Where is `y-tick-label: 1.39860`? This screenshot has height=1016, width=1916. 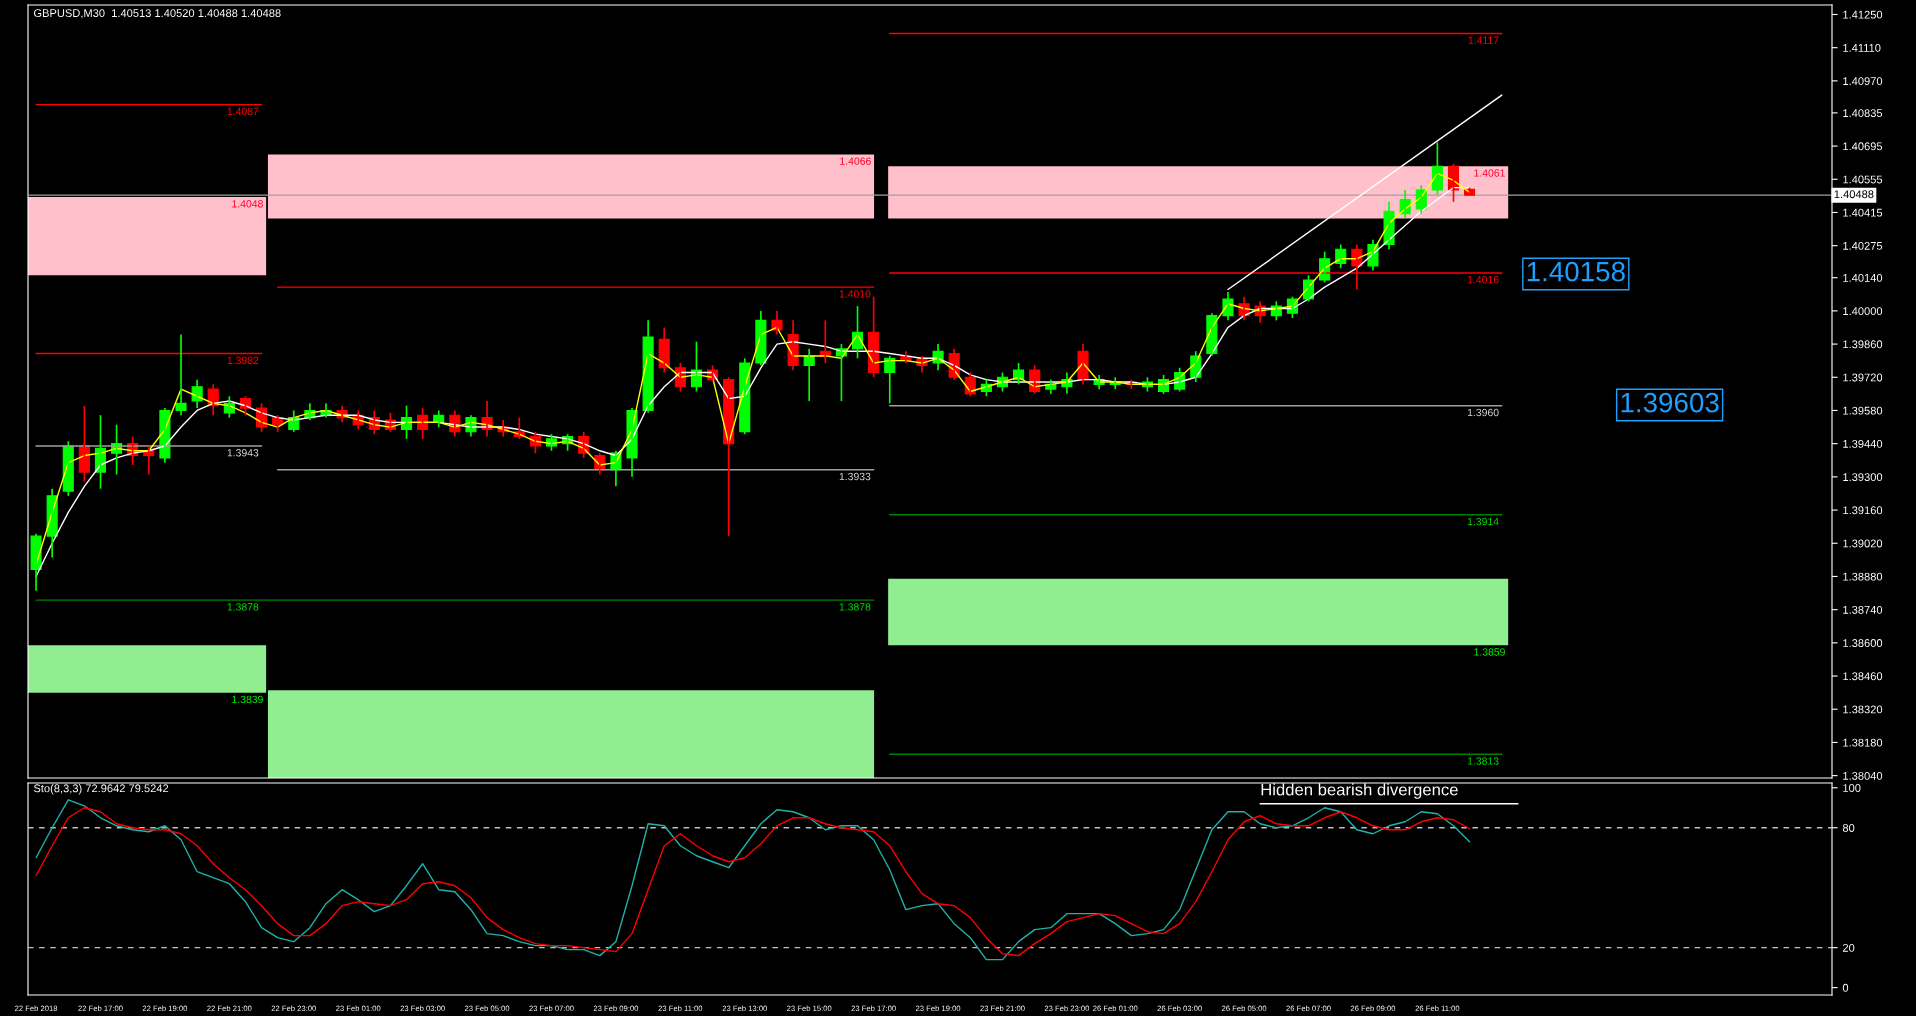
y-tick-label: 1.39860 is located at coordinates (1863, 344).